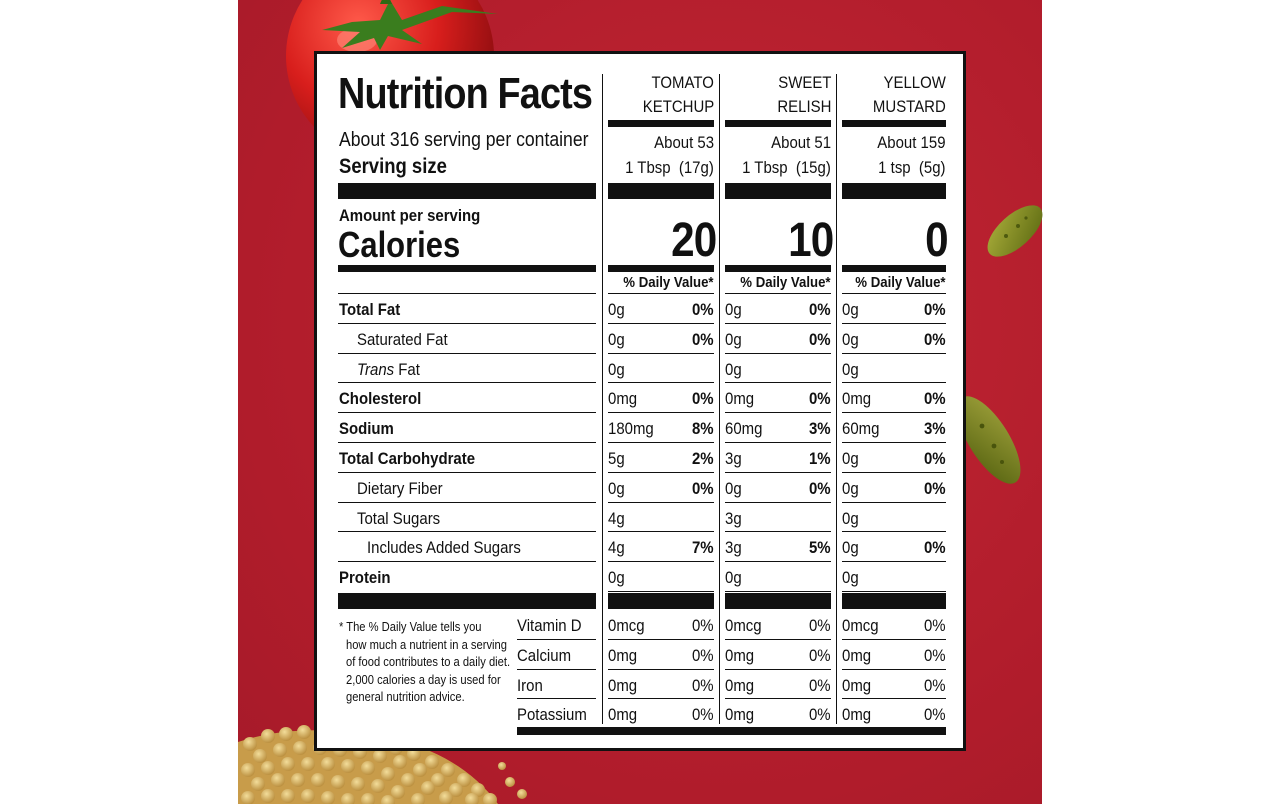  I want to click on footnote-line: 2,000 calories a day is used for, so click(423, 679).